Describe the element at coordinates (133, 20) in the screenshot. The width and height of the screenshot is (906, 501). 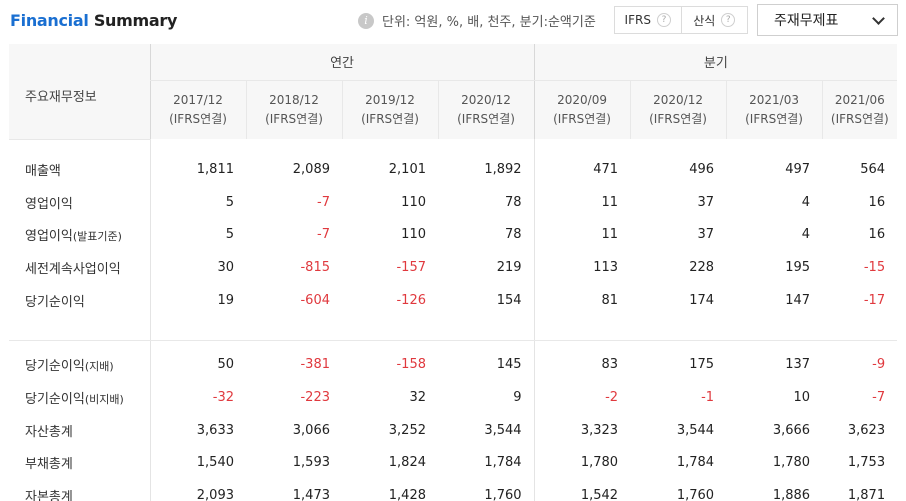
I see `title-rest: Summary` at that location.